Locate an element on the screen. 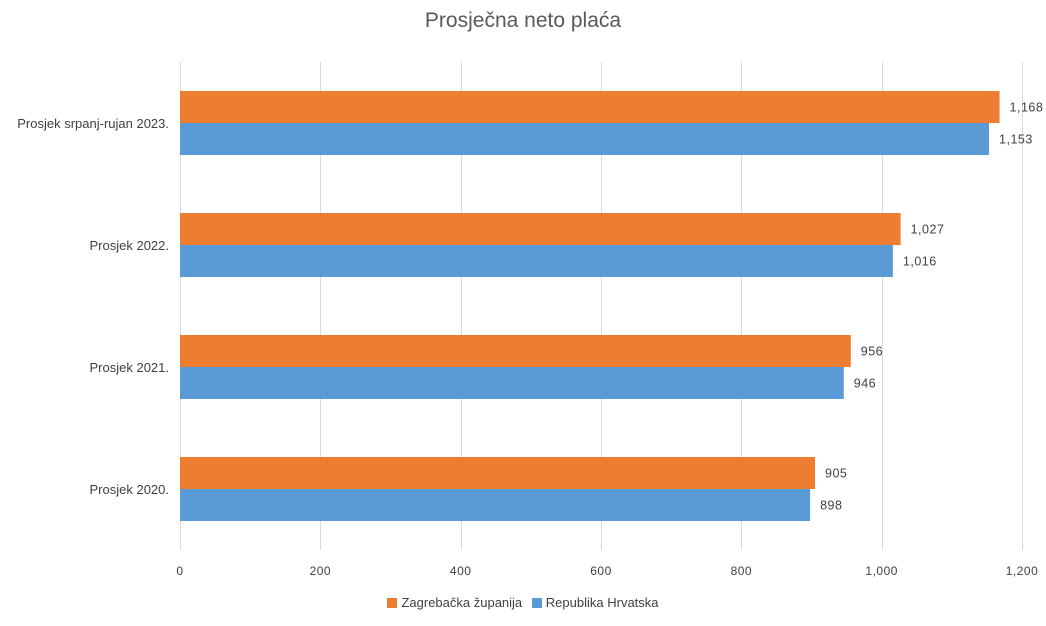 The image size is (1046, 626). data-label: 946 is located at coordinates (865, 384).